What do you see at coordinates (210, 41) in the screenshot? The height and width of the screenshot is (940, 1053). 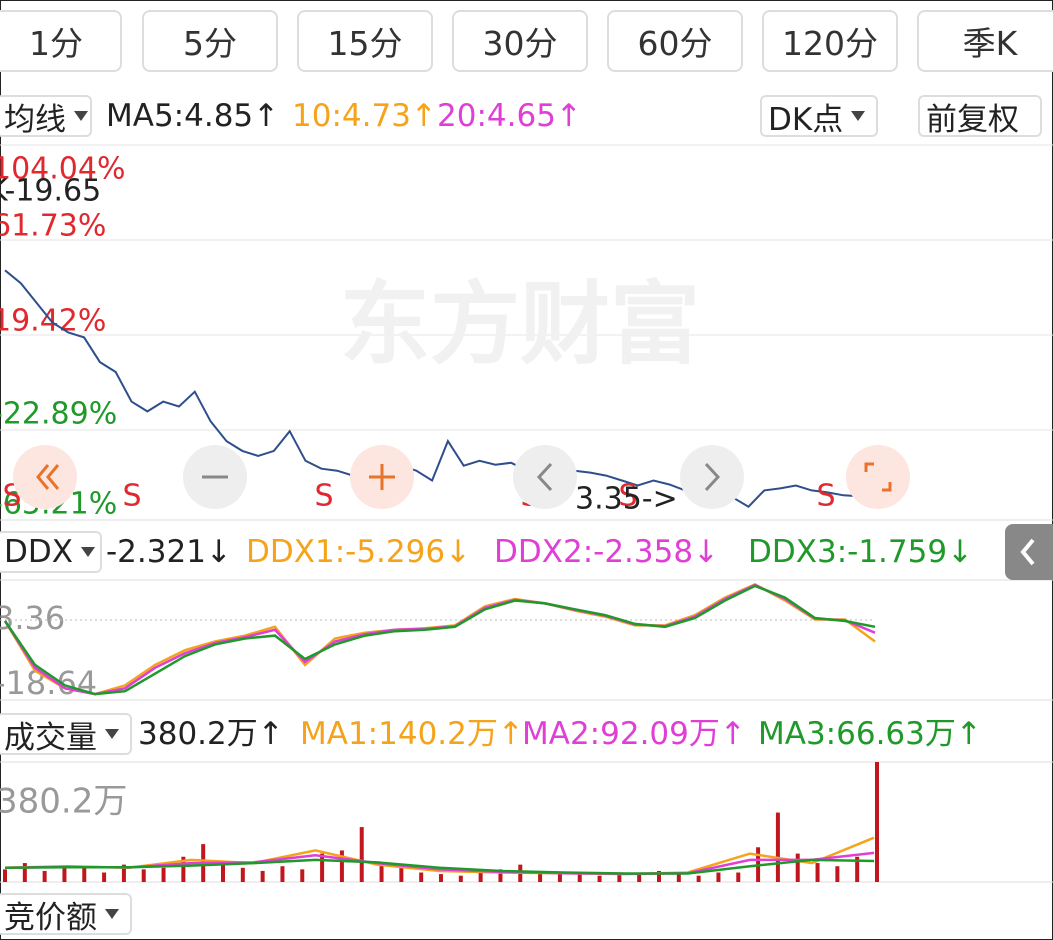 I see `period-tab: 5分` at bounding box center [210, 41].